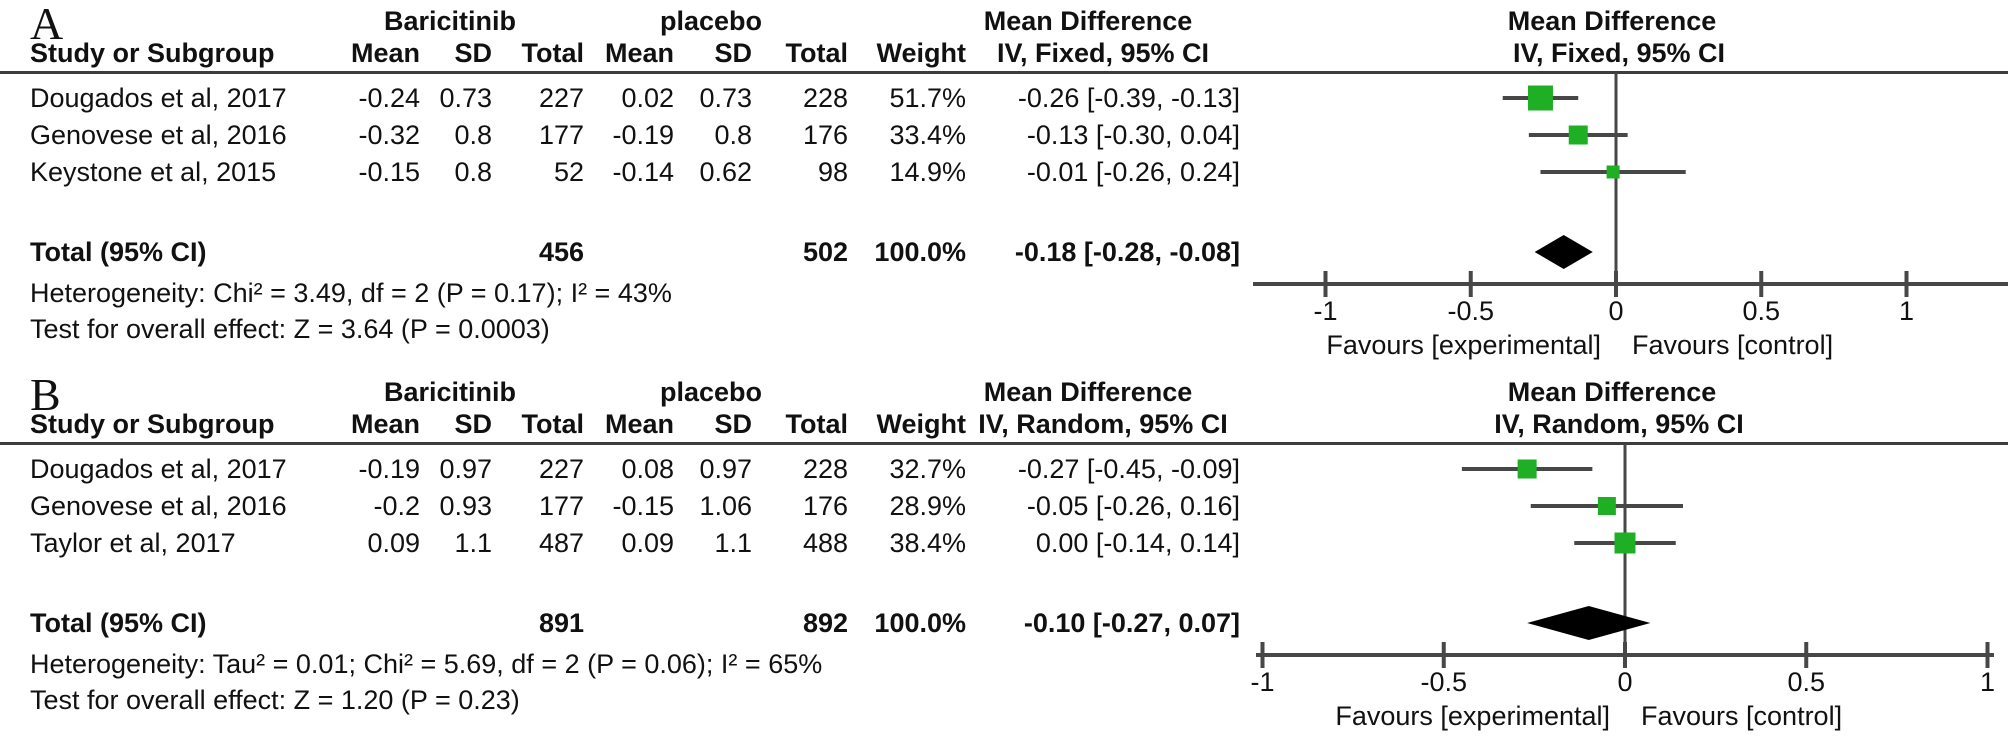  I want to click on study-mean1: 0.09, so click(393, 543).